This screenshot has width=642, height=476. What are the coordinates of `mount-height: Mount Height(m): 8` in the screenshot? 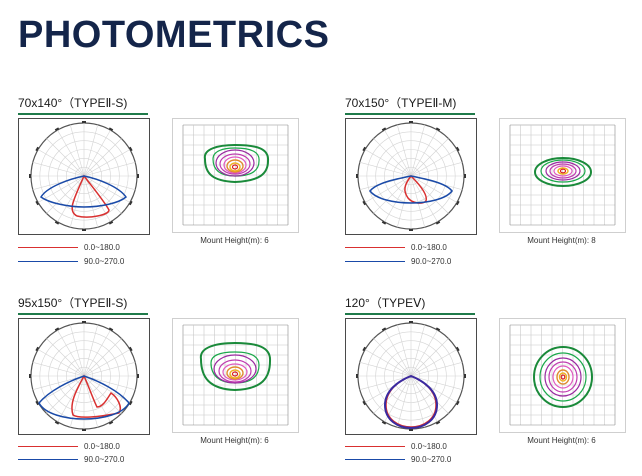 It's located at (561, 240).